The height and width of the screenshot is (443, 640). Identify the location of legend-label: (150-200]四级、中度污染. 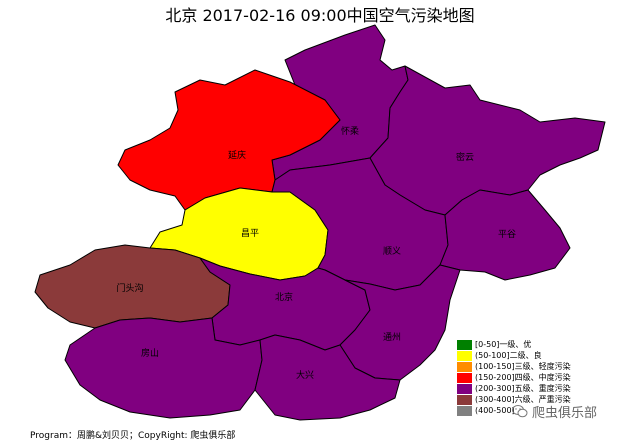
(523, 377).